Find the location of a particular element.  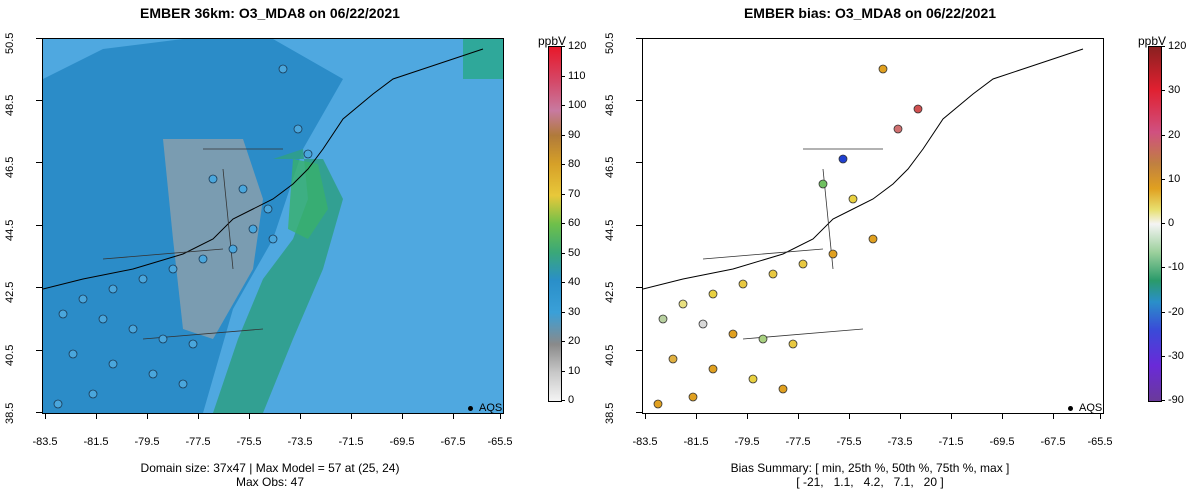

y-tick-label: 44.5 is located at coordinates (10, 230).